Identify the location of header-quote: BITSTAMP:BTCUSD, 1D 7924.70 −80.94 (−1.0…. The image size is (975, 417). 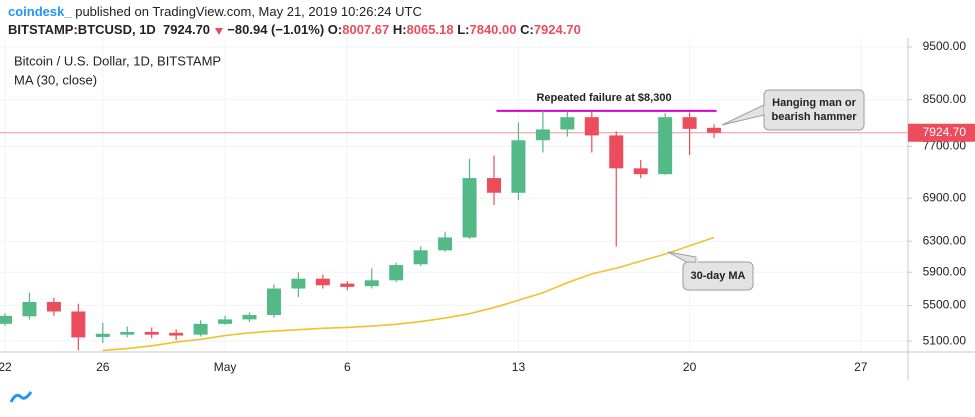
(294, 29).